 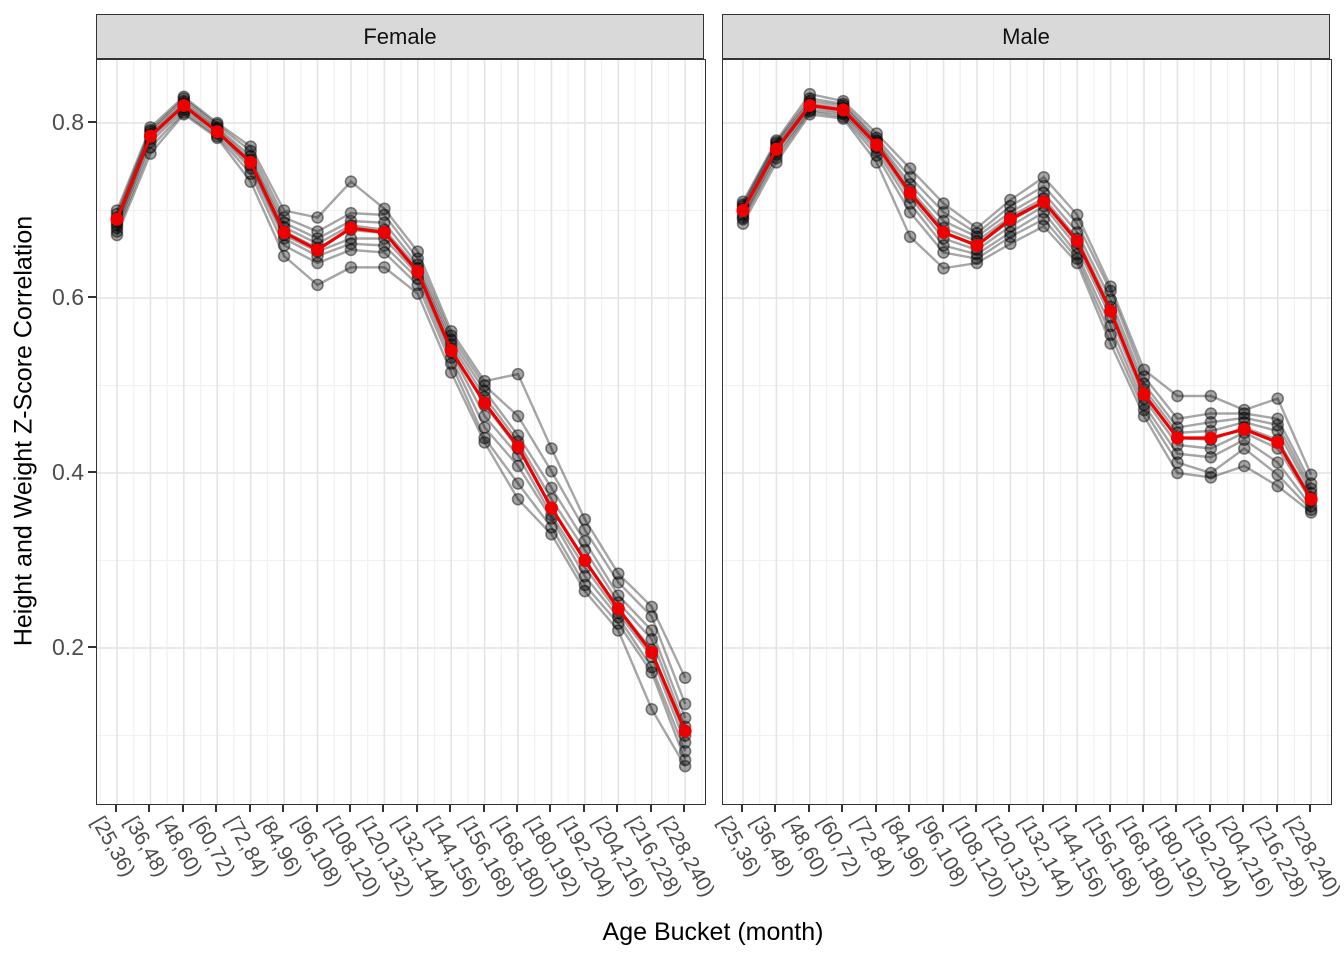 I want to click on y-axis-title: Height and Weight Z-Score Correlation, so click(x=23, y=431).